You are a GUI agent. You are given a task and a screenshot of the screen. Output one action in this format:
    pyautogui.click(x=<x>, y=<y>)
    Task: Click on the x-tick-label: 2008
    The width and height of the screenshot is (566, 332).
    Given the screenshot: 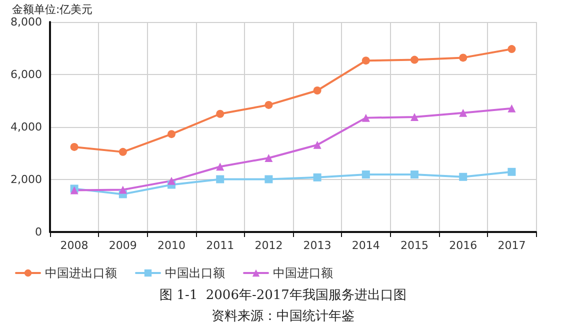 What is the action you would take?
    pyautogui.click(x=74, y=245)
    